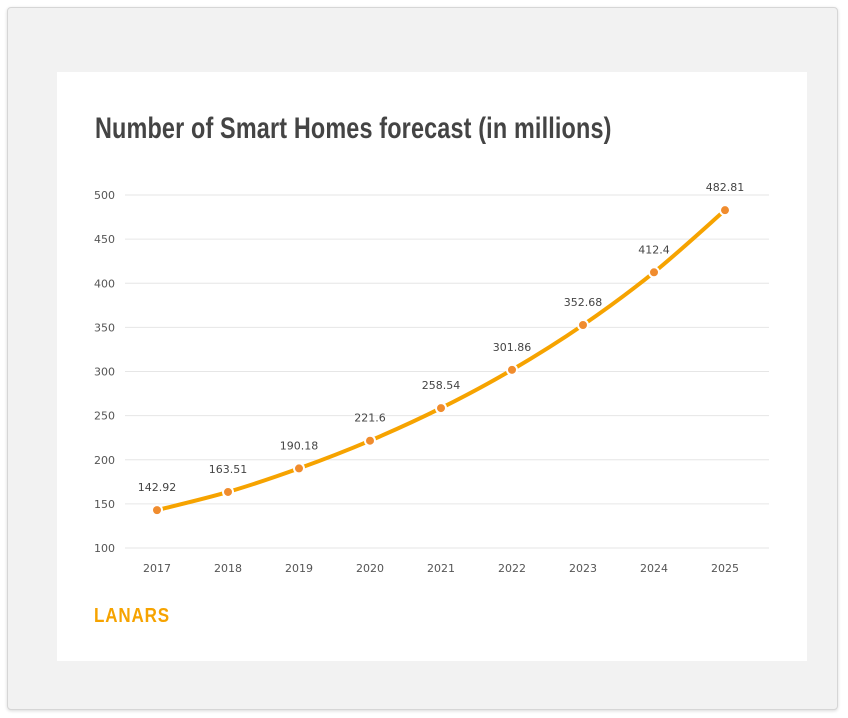 The height and width of the screenshot is (718, 848). Describe the element at coordinates (583, 568) in the screenshot. I see `x-tick-label: 2023` at that location.